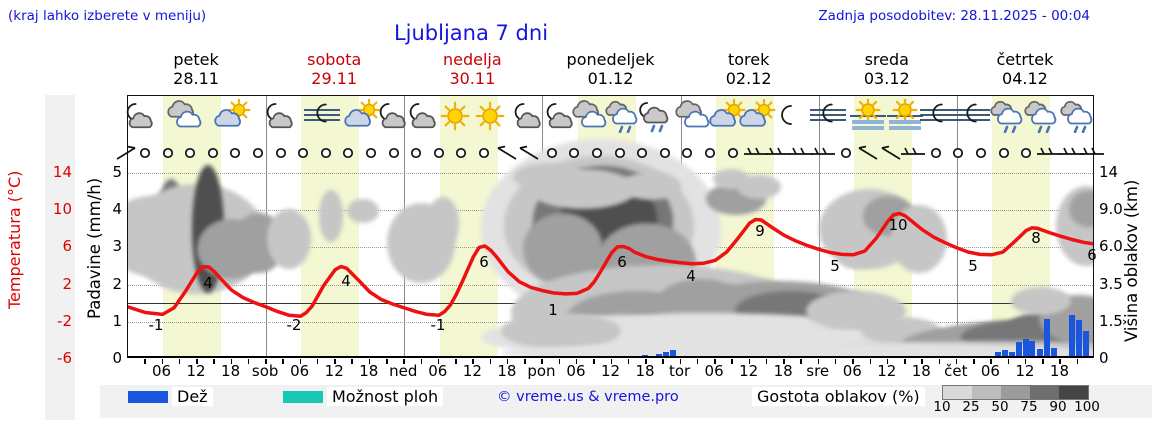  What do you see at coordinates (403, 371) in the screenshot?
I see `x-day-label: ned` at bounding box center [403, 371].